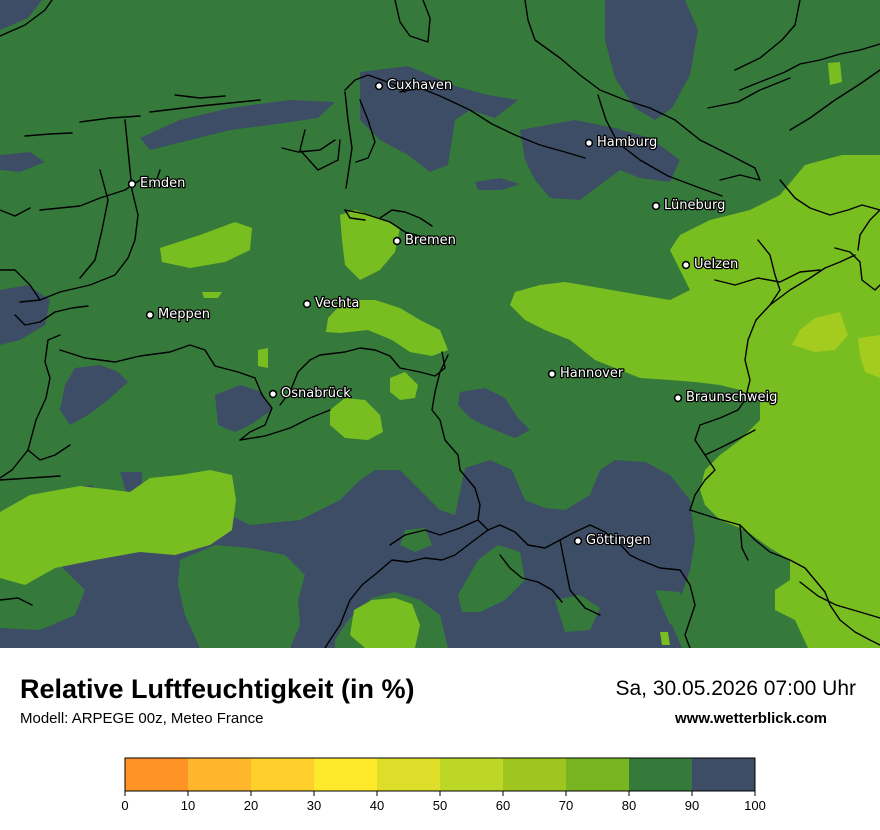  I want to click on city-label: Lüneburg, so click(694, 205).